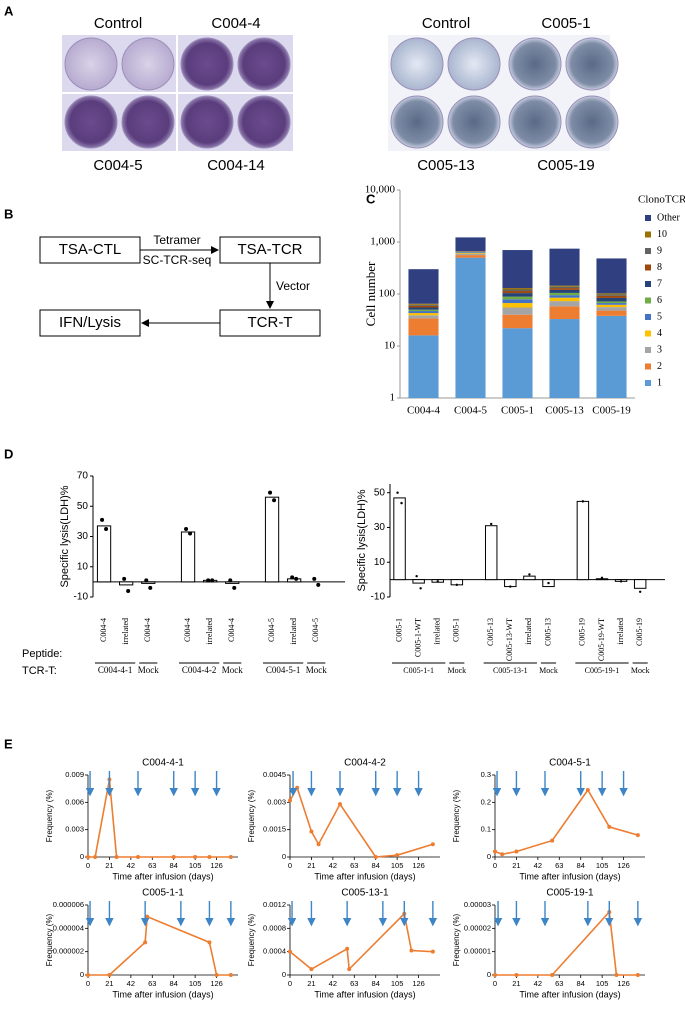  Describe the element at coordinates (68, 904) in the screenshot. I see `y-tick-label: 0.000006` at that location.